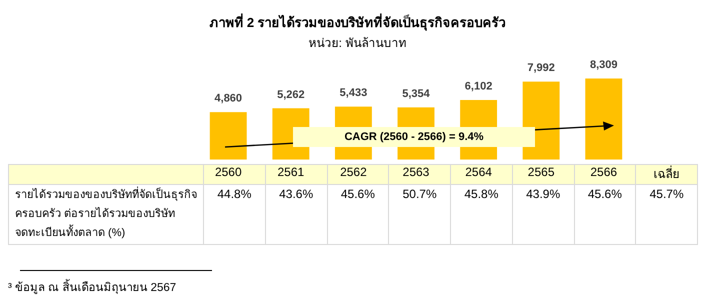  I want to click on data-label: 5,354, so click(416, 94).